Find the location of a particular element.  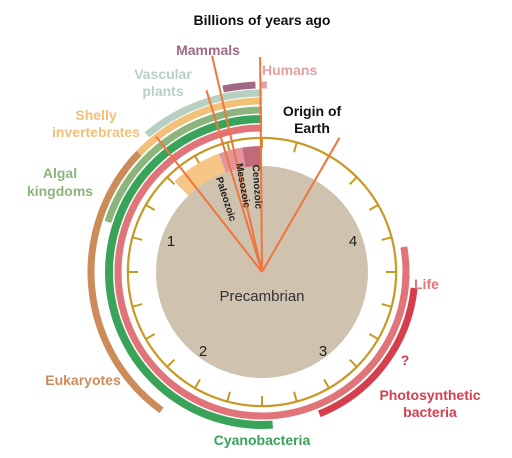

humans-pointer is located at coordinates (261, 164).